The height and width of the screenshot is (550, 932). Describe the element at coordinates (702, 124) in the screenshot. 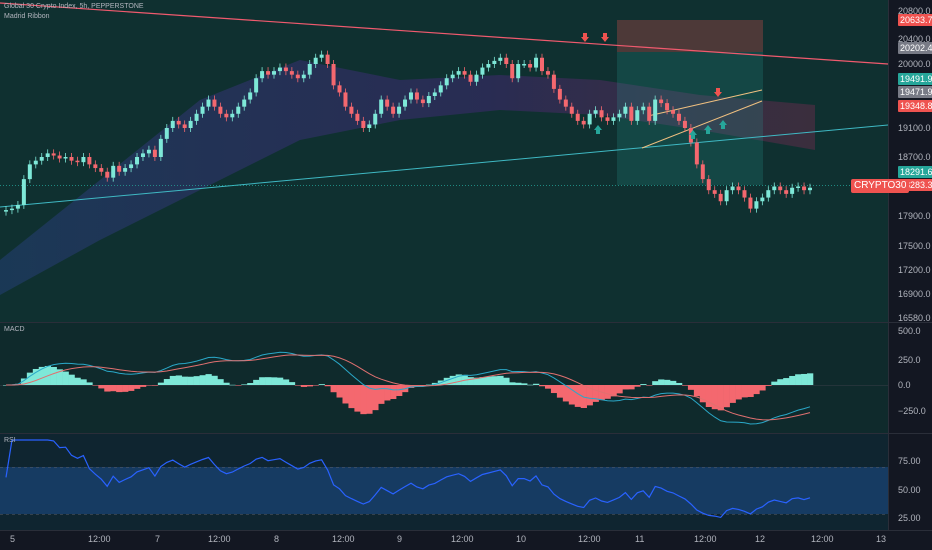

I see `channel-lower` at that location.